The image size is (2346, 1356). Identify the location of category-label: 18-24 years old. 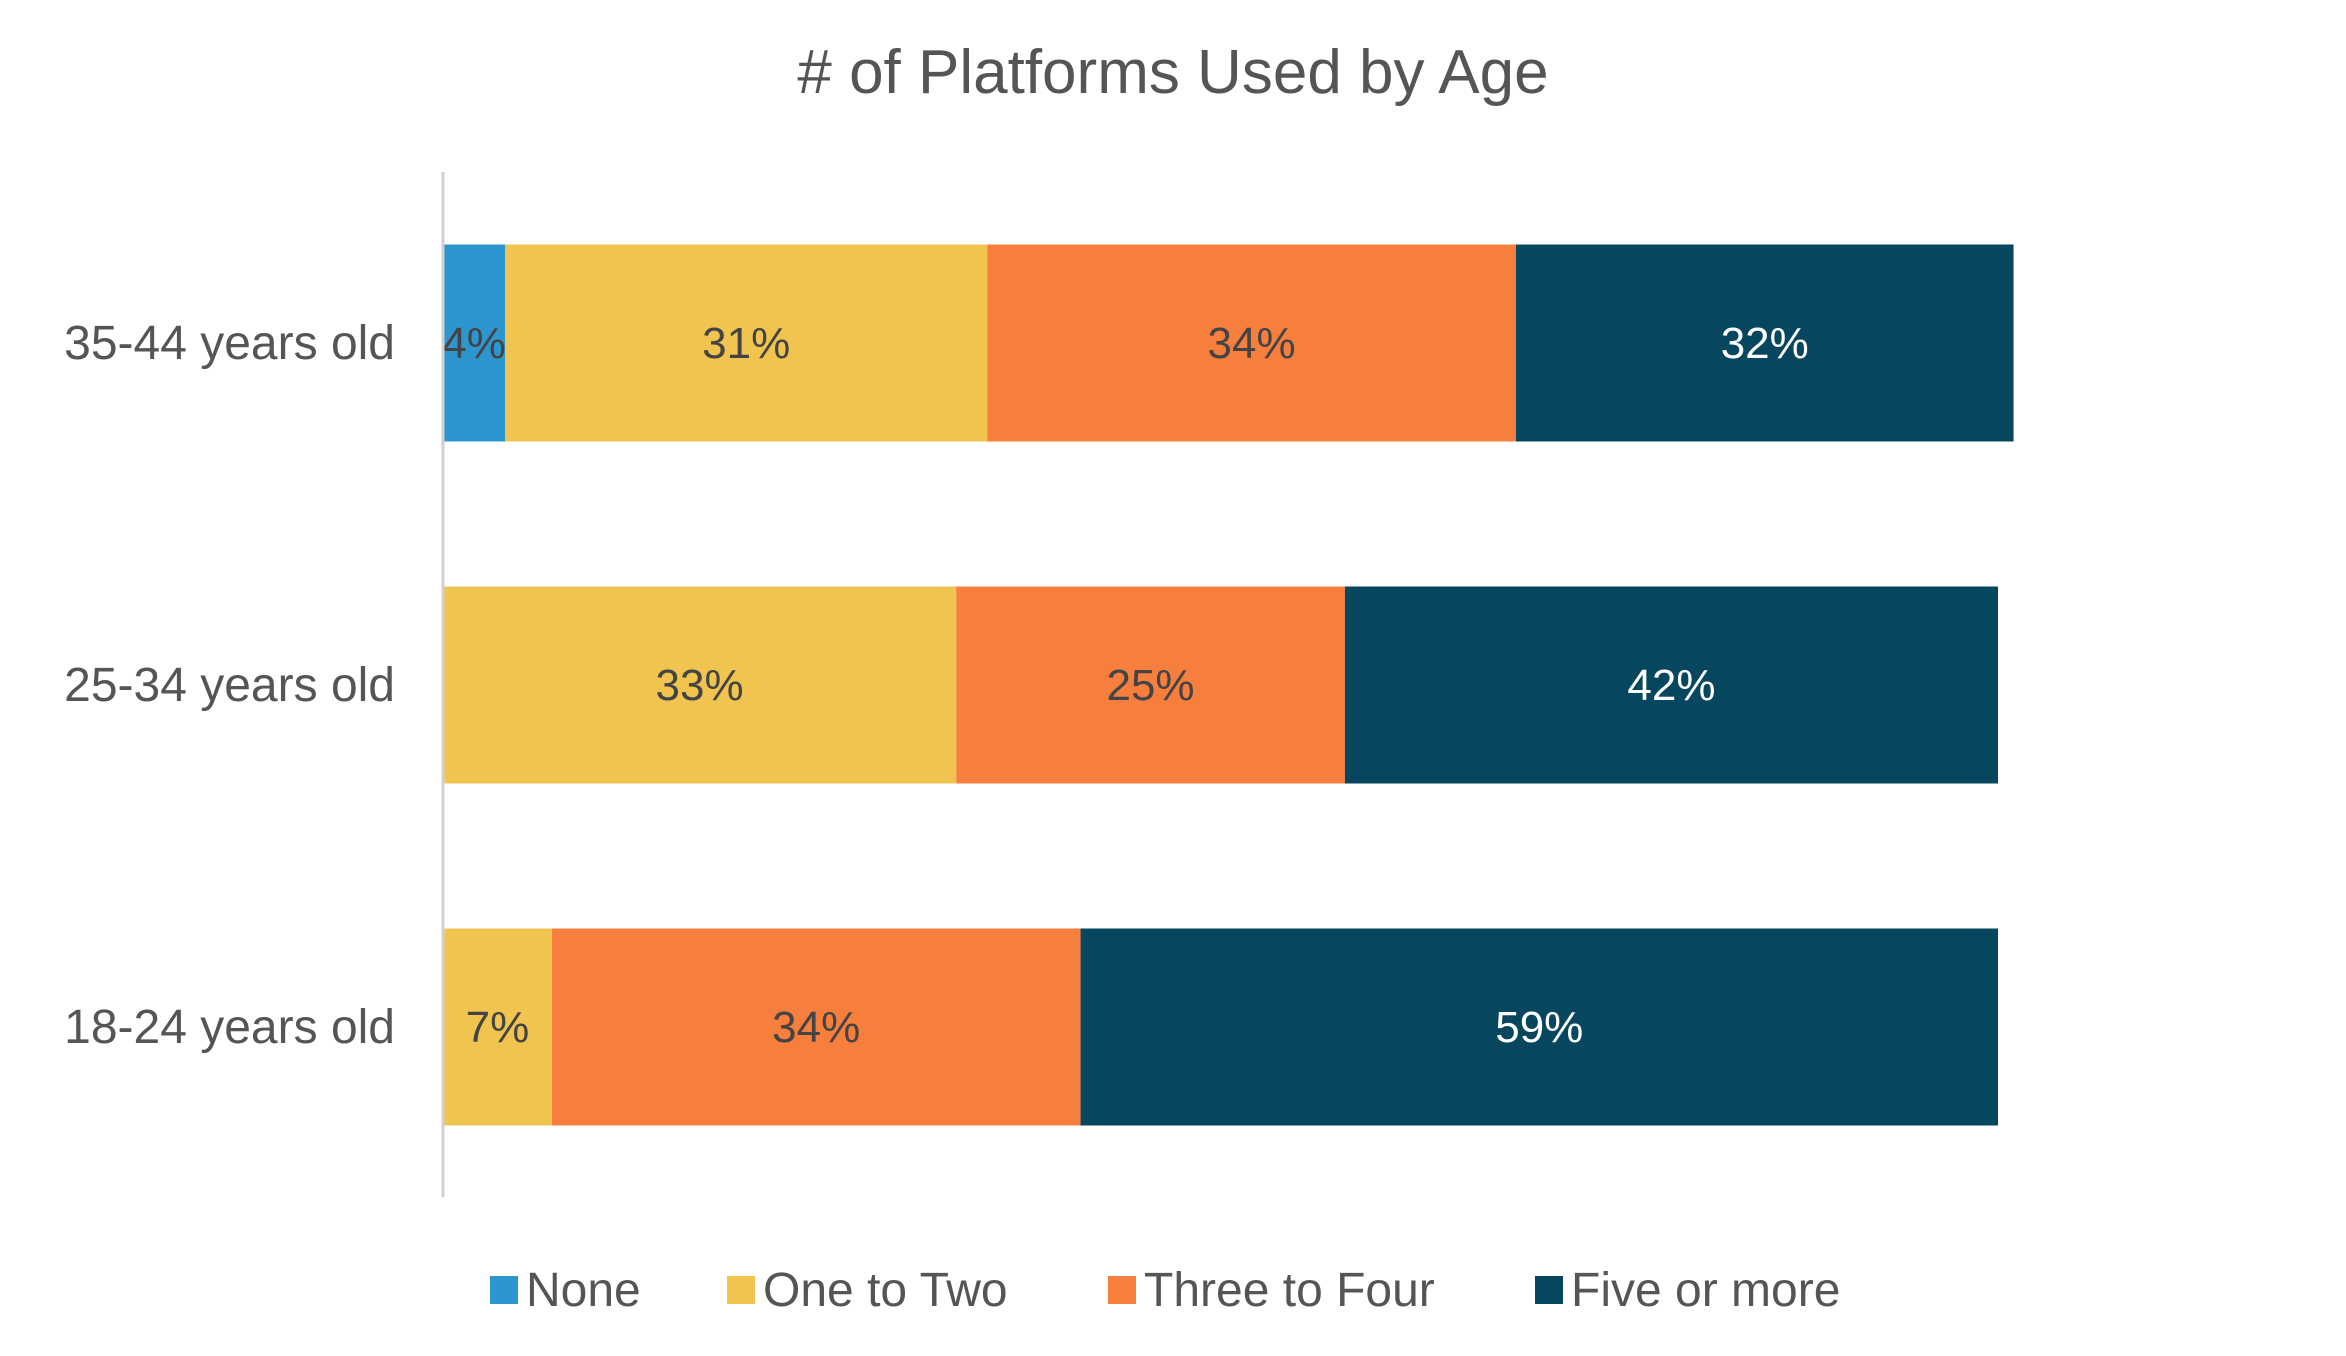
(229, 1027).